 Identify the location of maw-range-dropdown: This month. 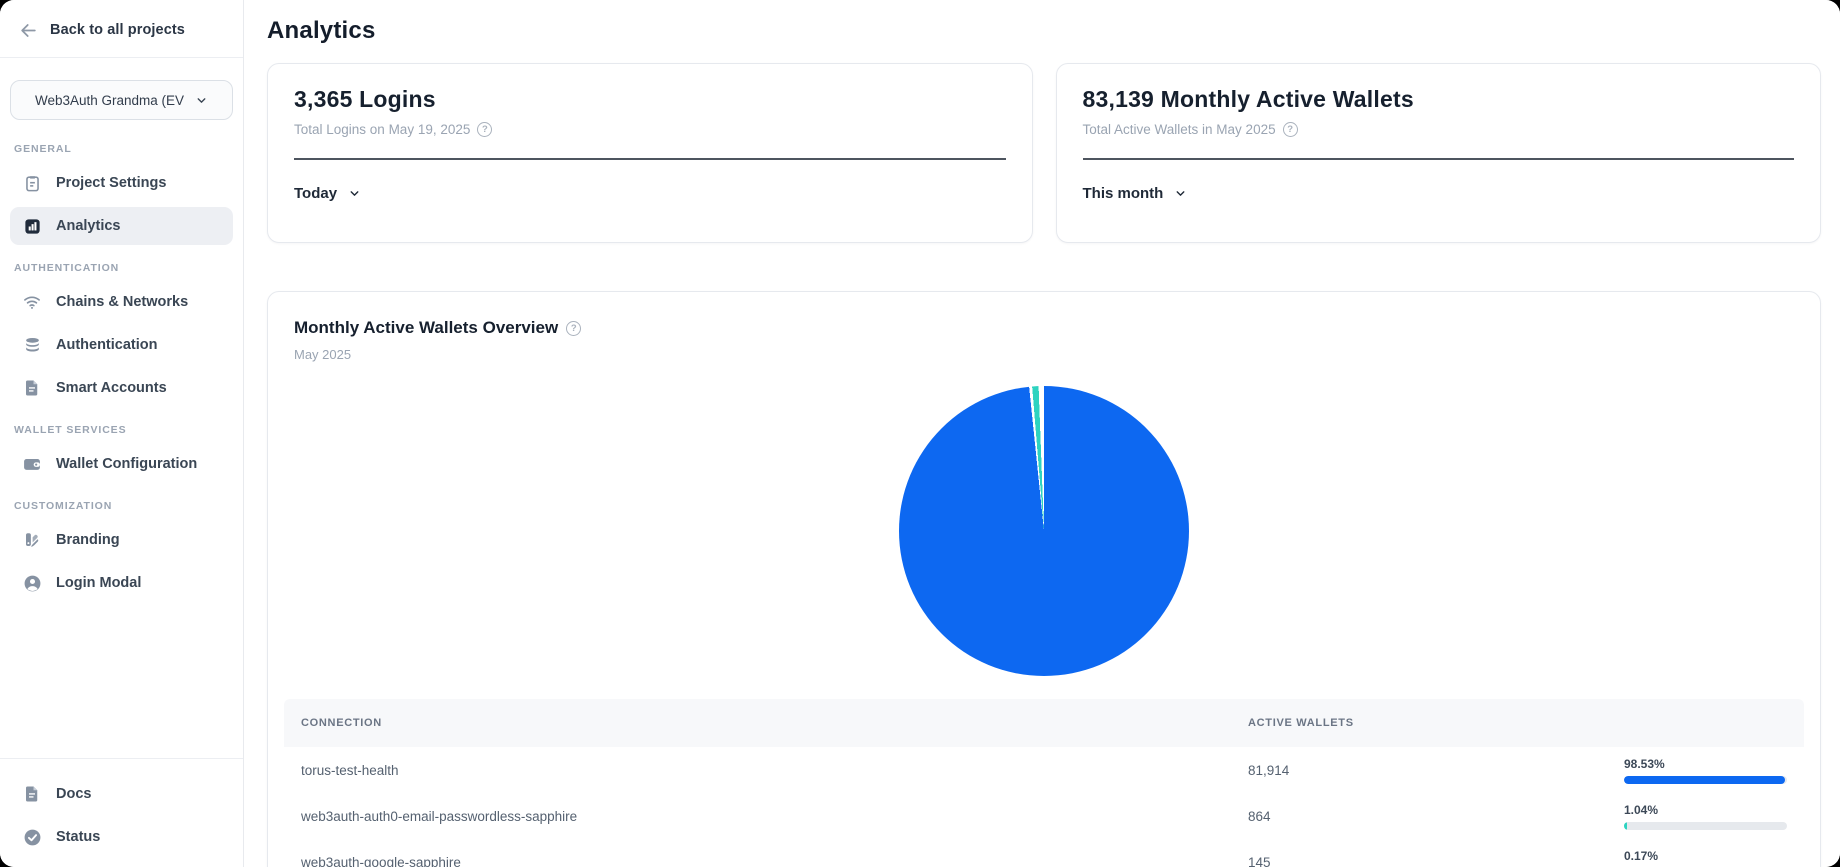
(1135, 193).